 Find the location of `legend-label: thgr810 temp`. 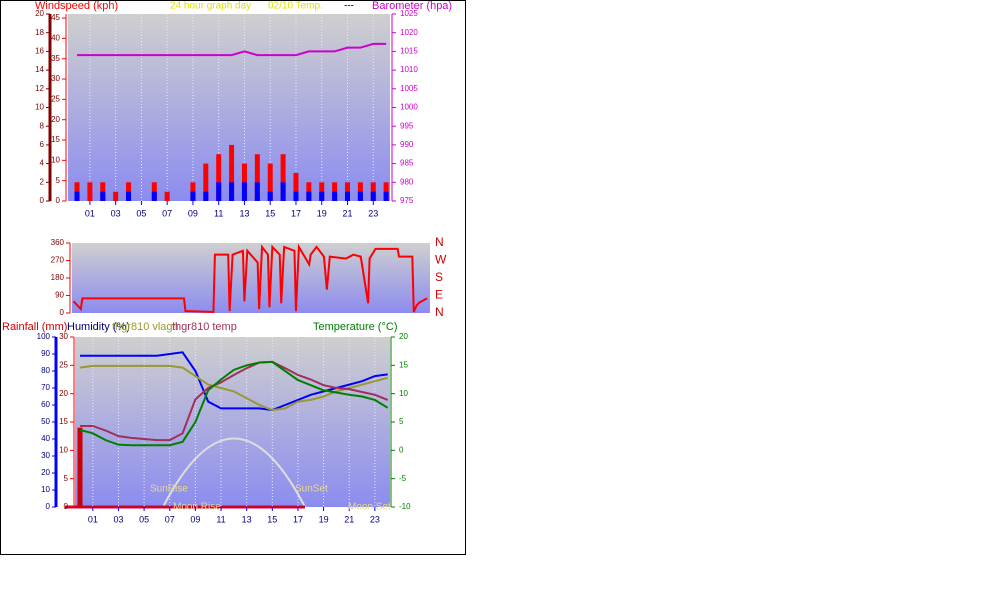

legend-label: thgr810 temp is located at coordinates (204, 327).